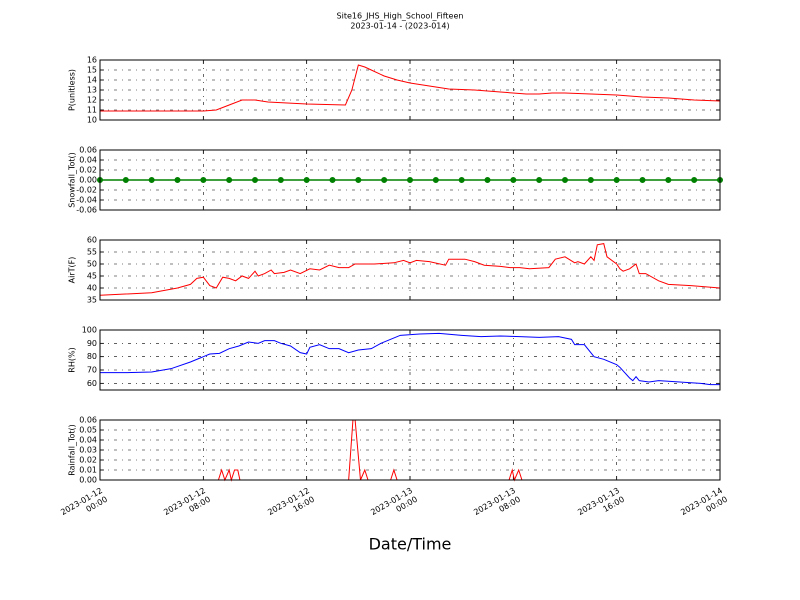 The height and width of the screenshot is (600, 800). I want to click on chart-title: Site16_JHS_High_School_Fifteen, so click(400, 16).